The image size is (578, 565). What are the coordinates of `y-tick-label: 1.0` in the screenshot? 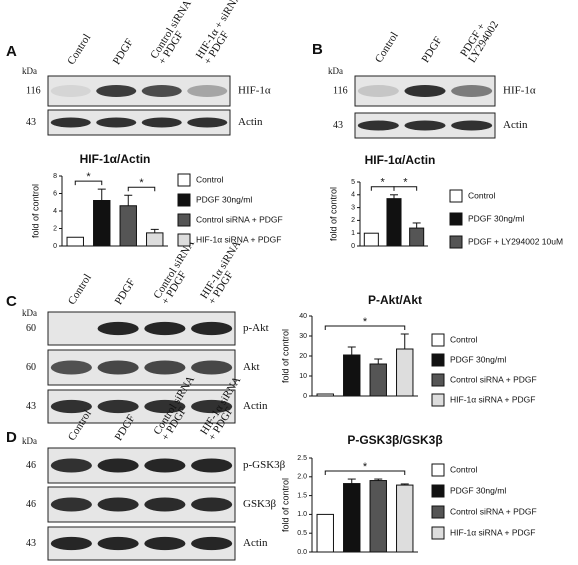 It's located at (302, 514).